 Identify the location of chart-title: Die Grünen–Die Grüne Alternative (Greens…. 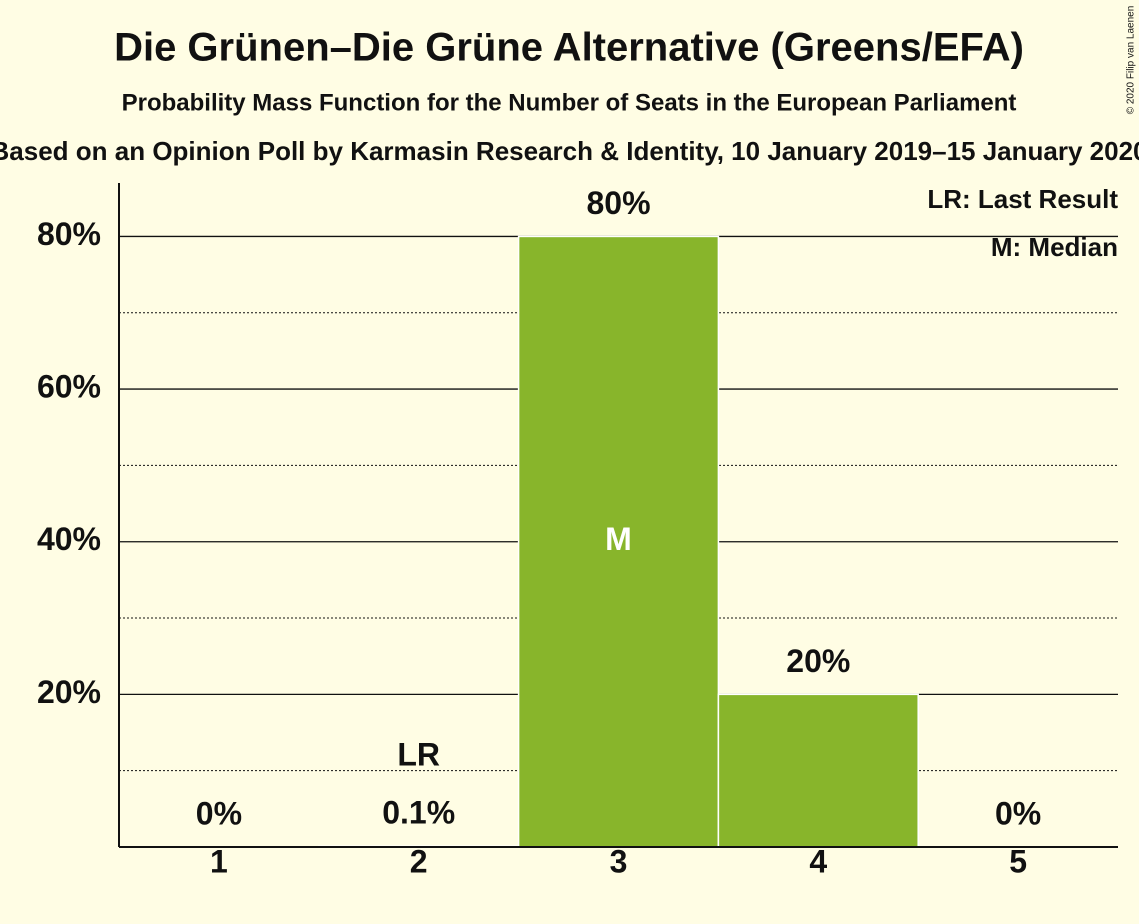
(569, 48).